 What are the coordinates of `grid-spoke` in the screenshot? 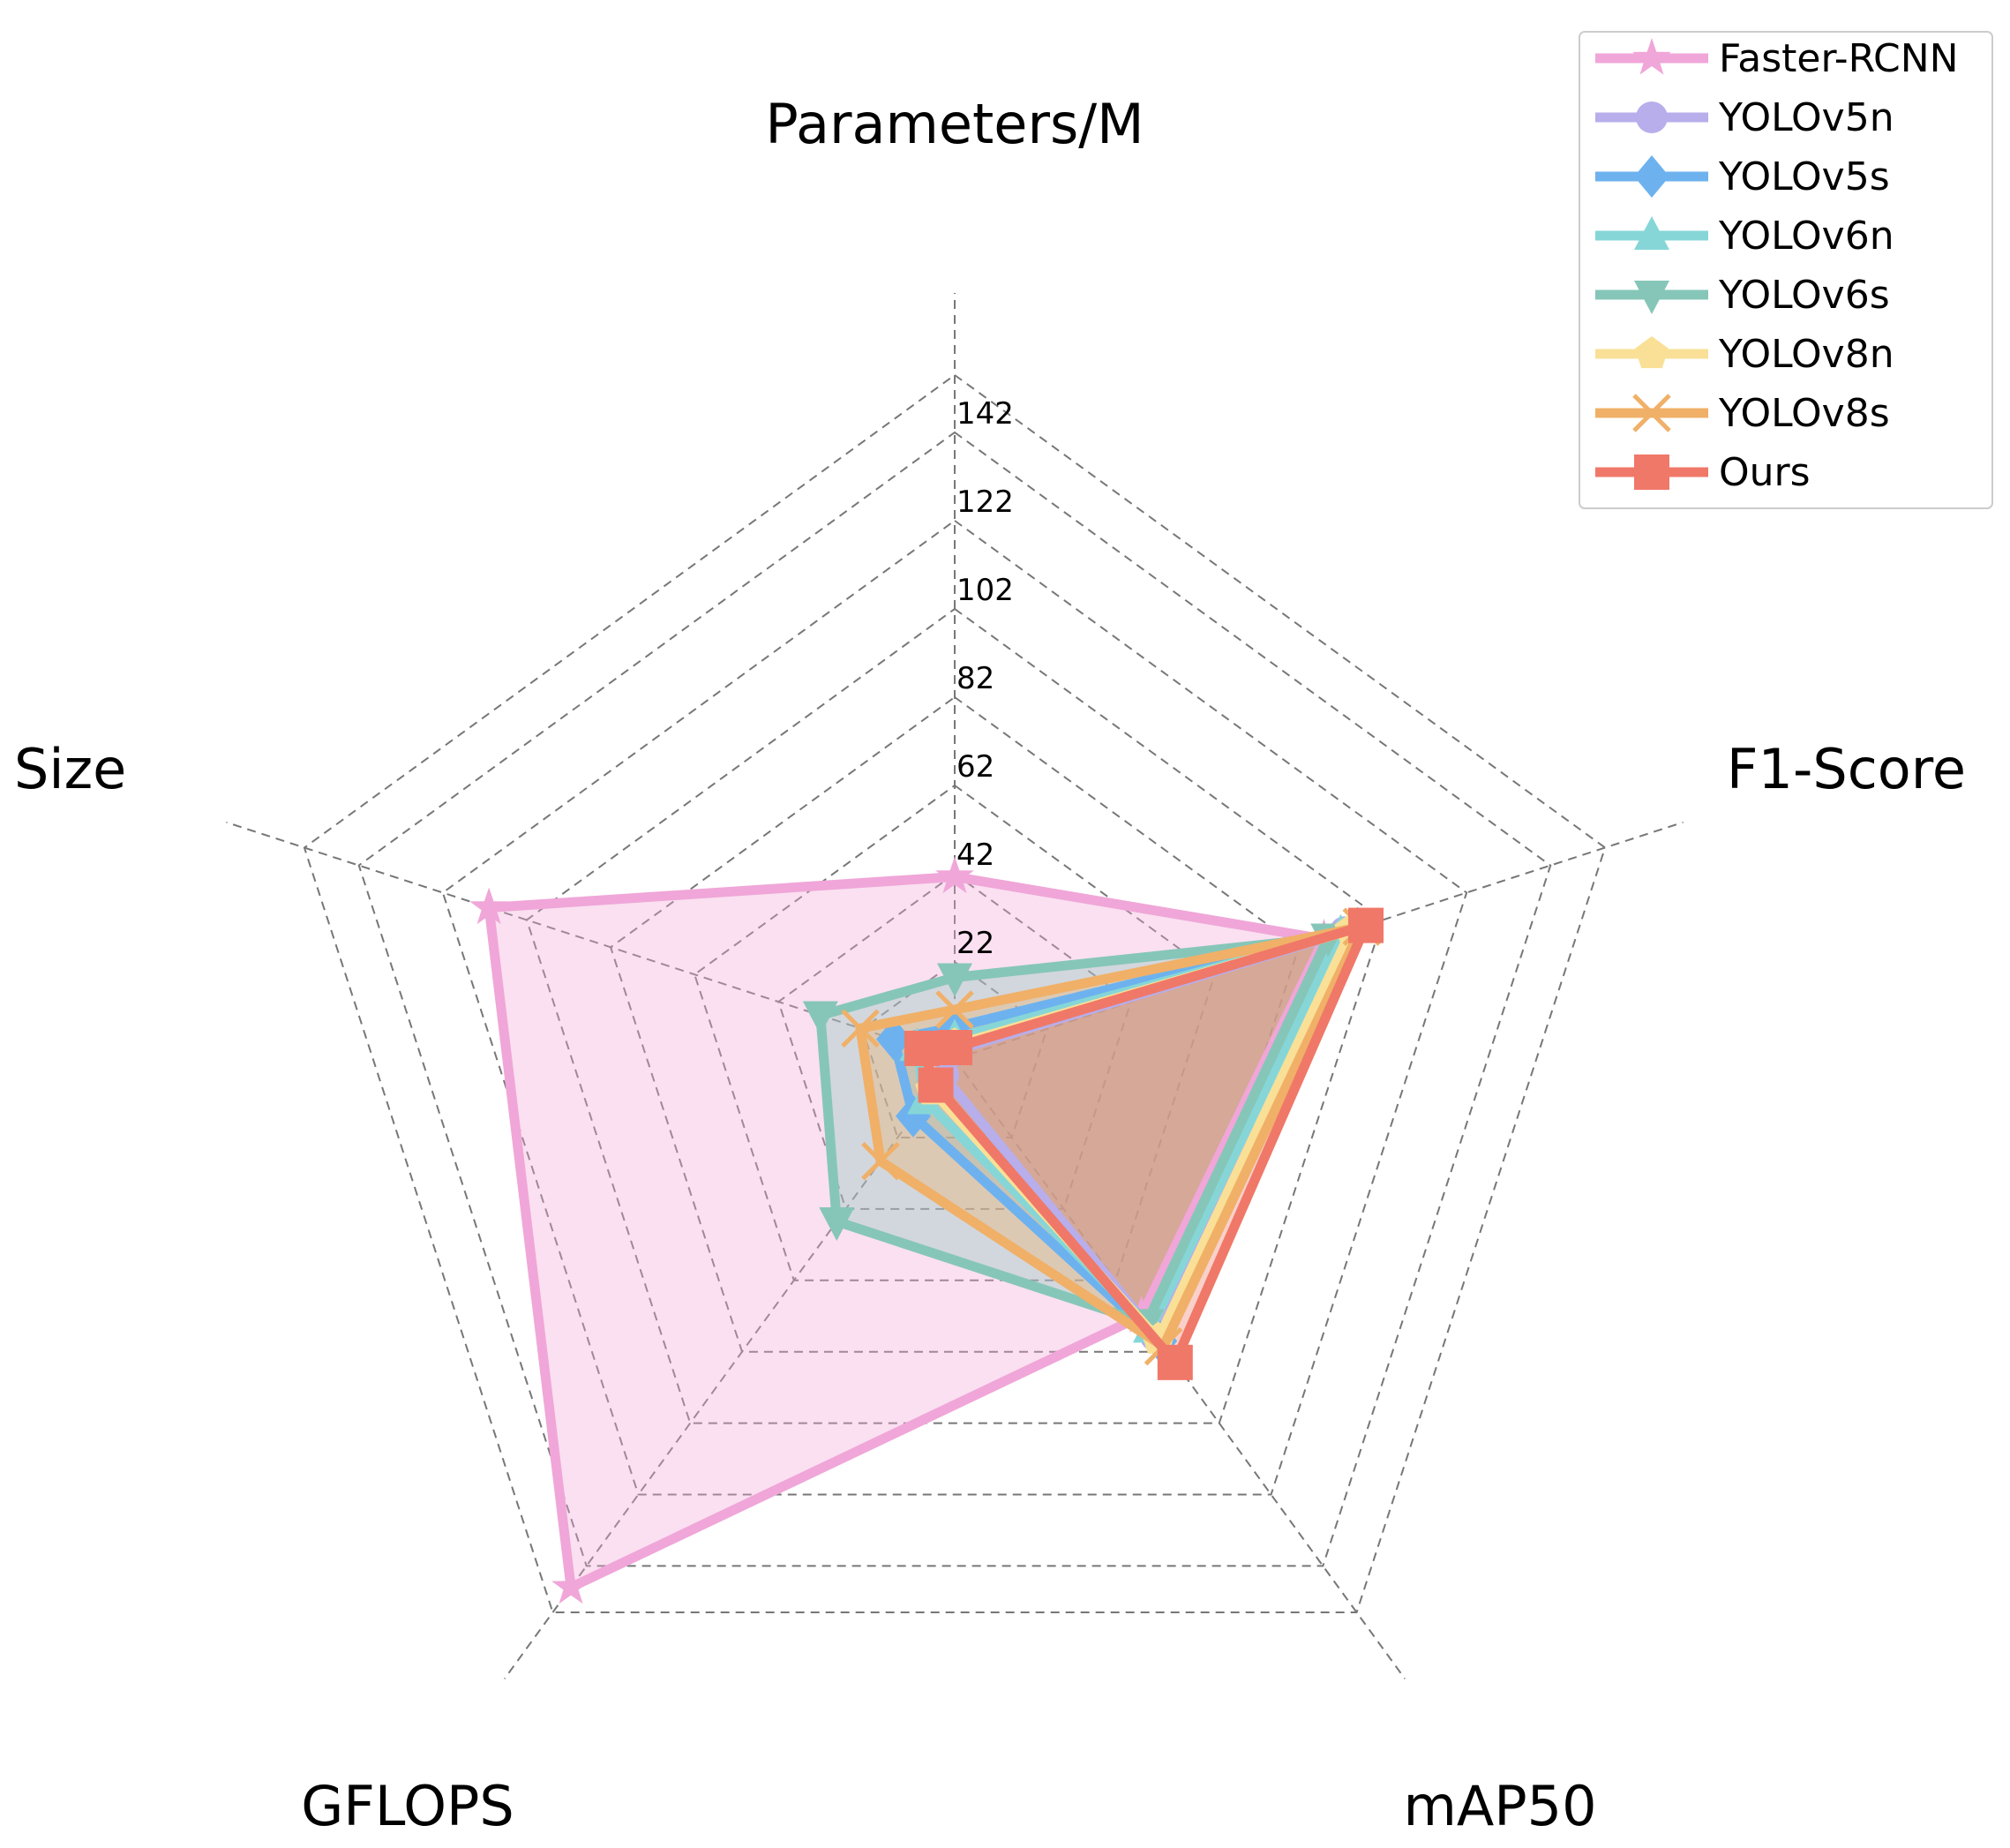 It's located at (591, 941).